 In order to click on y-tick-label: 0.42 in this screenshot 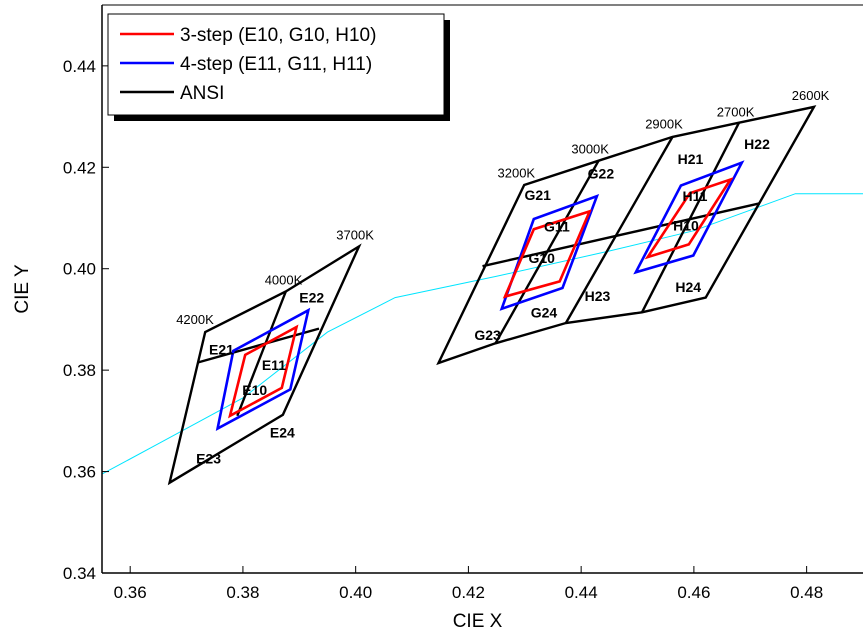, I will do `click(79, 167)`.